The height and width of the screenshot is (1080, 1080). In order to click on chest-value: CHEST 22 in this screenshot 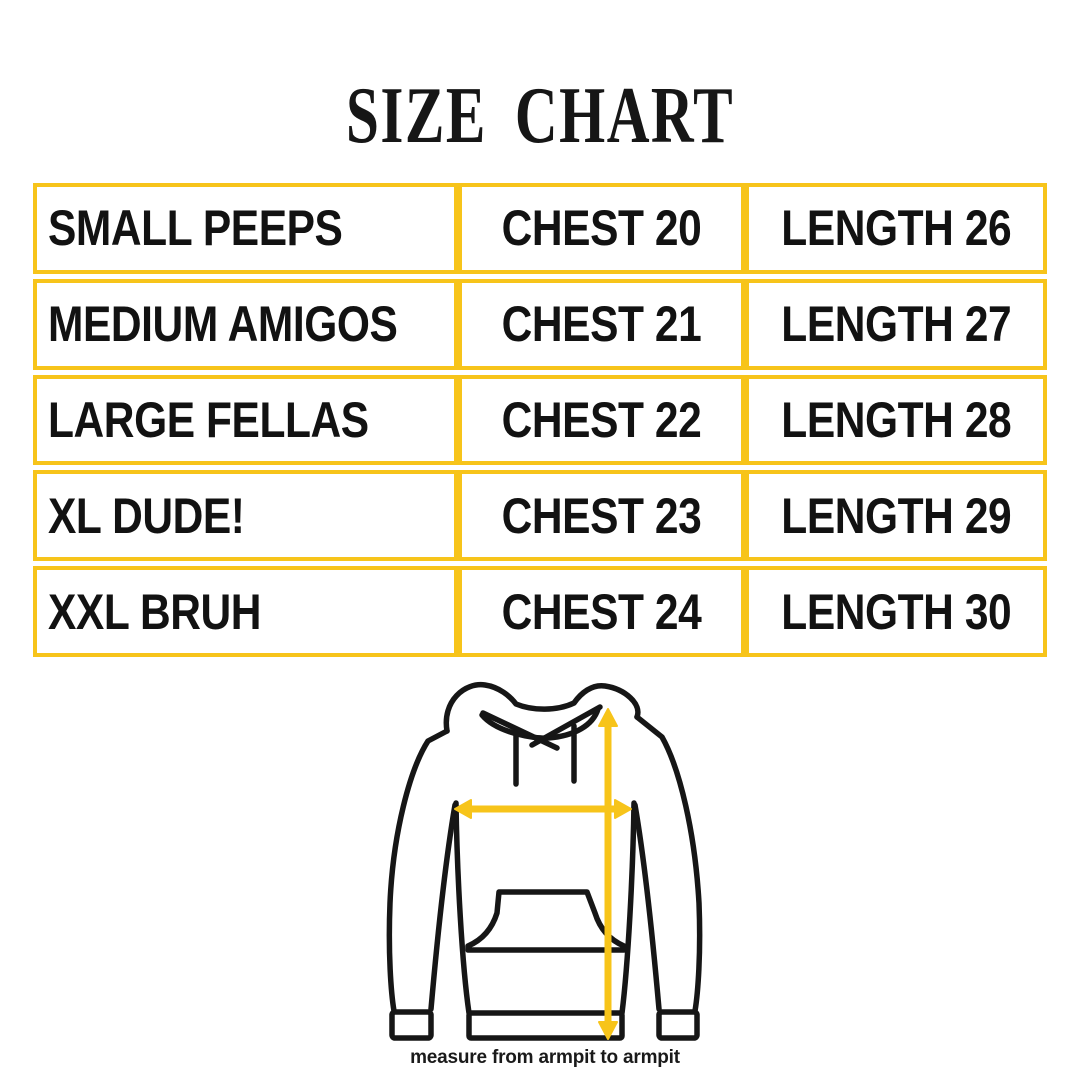, I will do `click(601, 419)`.